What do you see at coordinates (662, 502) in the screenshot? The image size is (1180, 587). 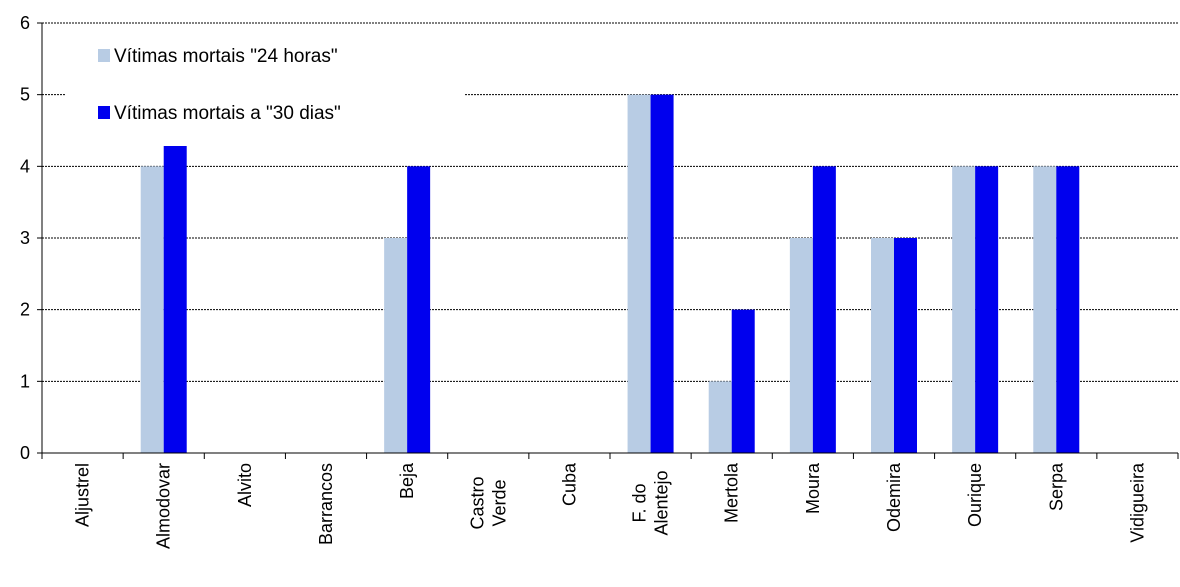 I see `x-tick-label-line: Alentejo` at bounding box center [662, 502].